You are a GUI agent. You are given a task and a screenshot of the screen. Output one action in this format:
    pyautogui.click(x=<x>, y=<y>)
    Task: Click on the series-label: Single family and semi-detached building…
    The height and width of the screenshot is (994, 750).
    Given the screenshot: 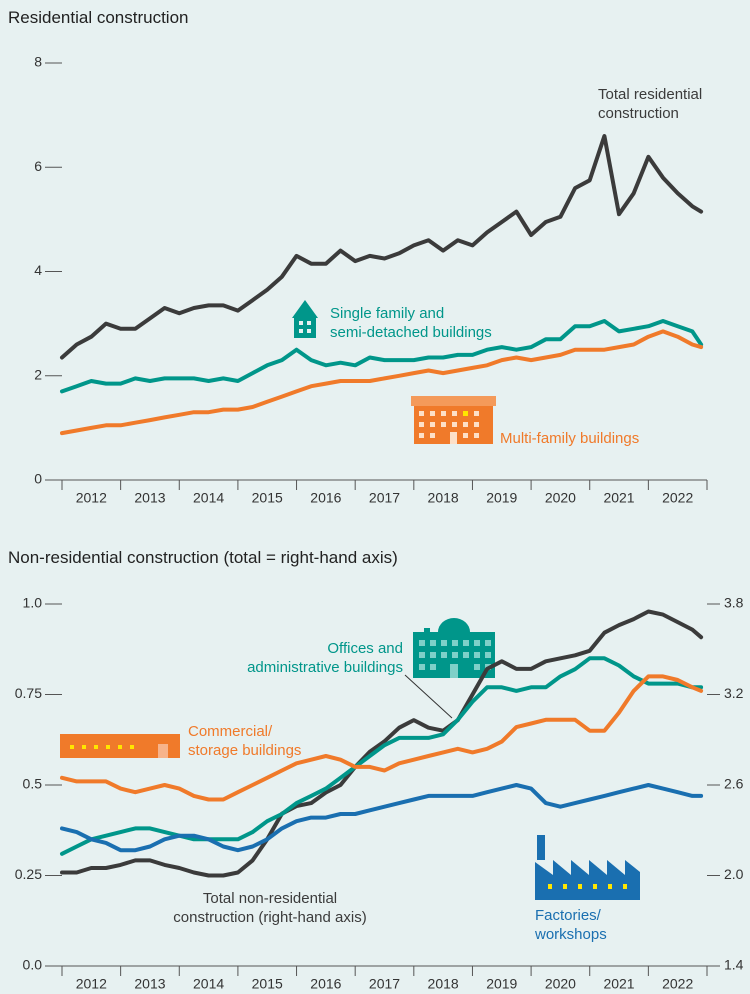 What is the action you would take?
    pyautogui.click(x=411, y=323)
    